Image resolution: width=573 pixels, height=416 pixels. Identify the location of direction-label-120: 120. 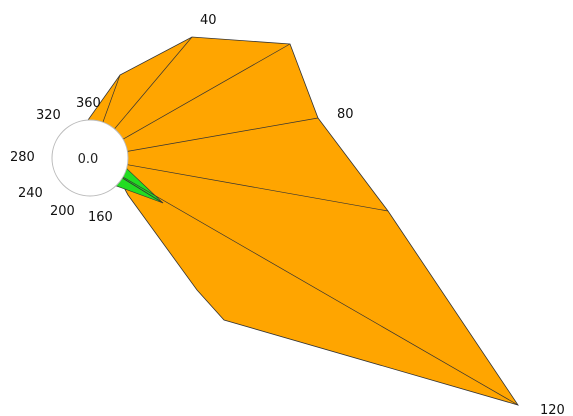
(552, 409).